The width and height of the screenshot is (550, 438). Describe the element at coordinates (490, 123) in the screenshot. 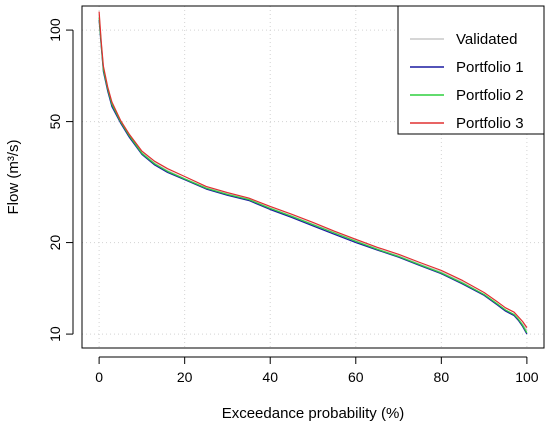

I see `legend-label: Portfolio 3` at that location.